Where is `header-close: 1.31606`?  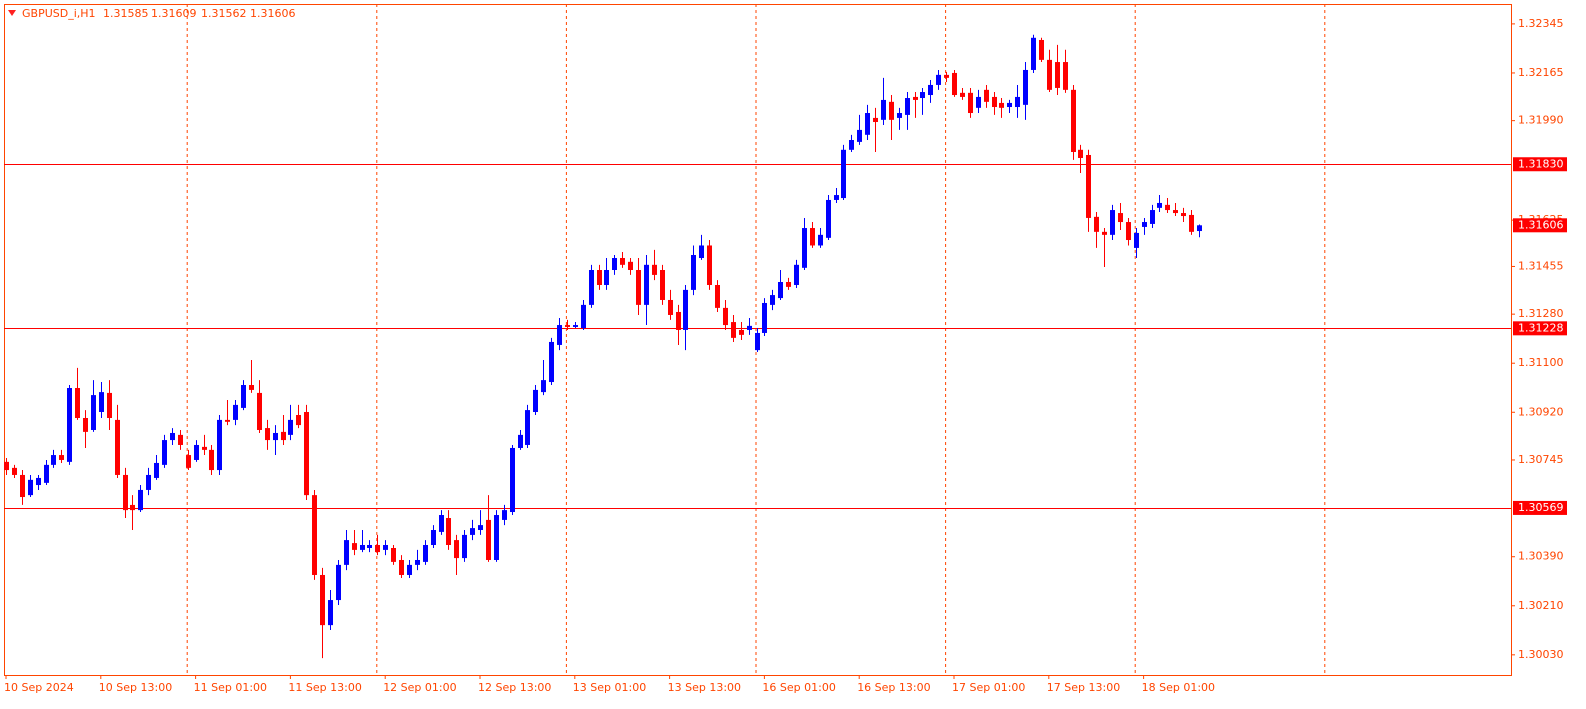
header-close: 1.31606 is located at coordinates (273, 13).